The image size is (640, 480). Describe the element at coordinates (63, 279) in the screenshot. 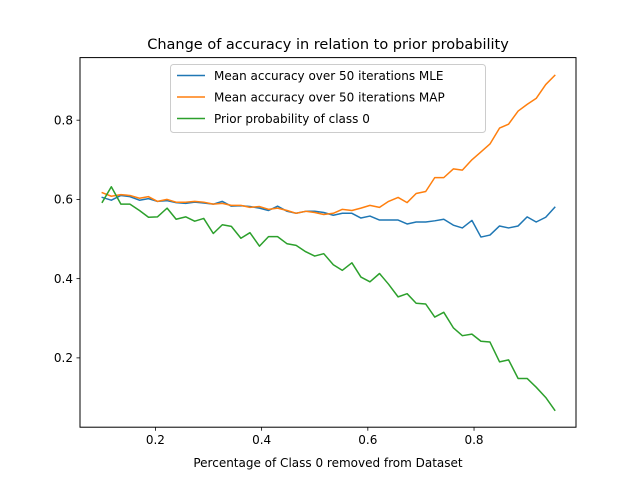

I see `y-tick-label: 0.4` at that location.